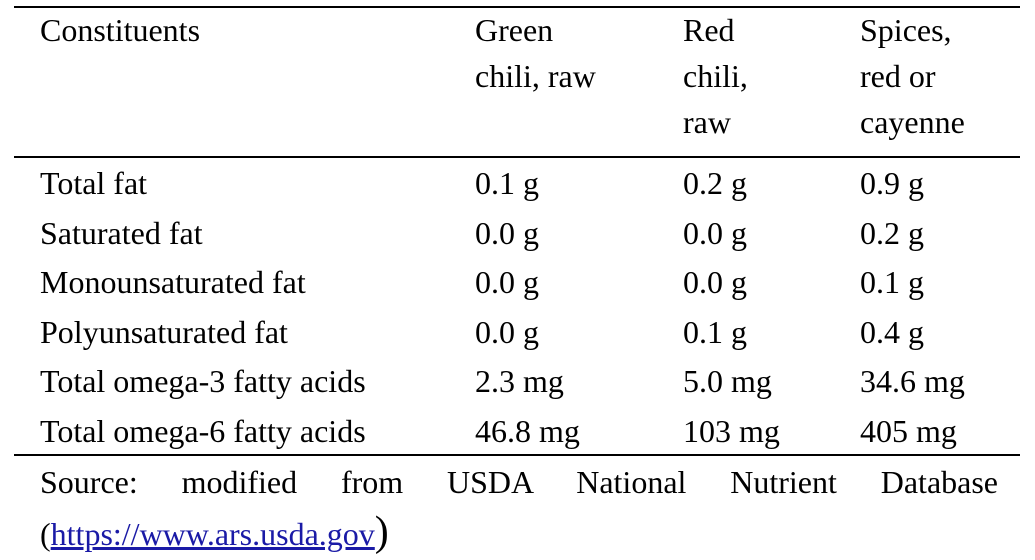 This screenshot has width=1035, height=560. I want to click on row-label: Monounsaturated fat, so click(173, 282).